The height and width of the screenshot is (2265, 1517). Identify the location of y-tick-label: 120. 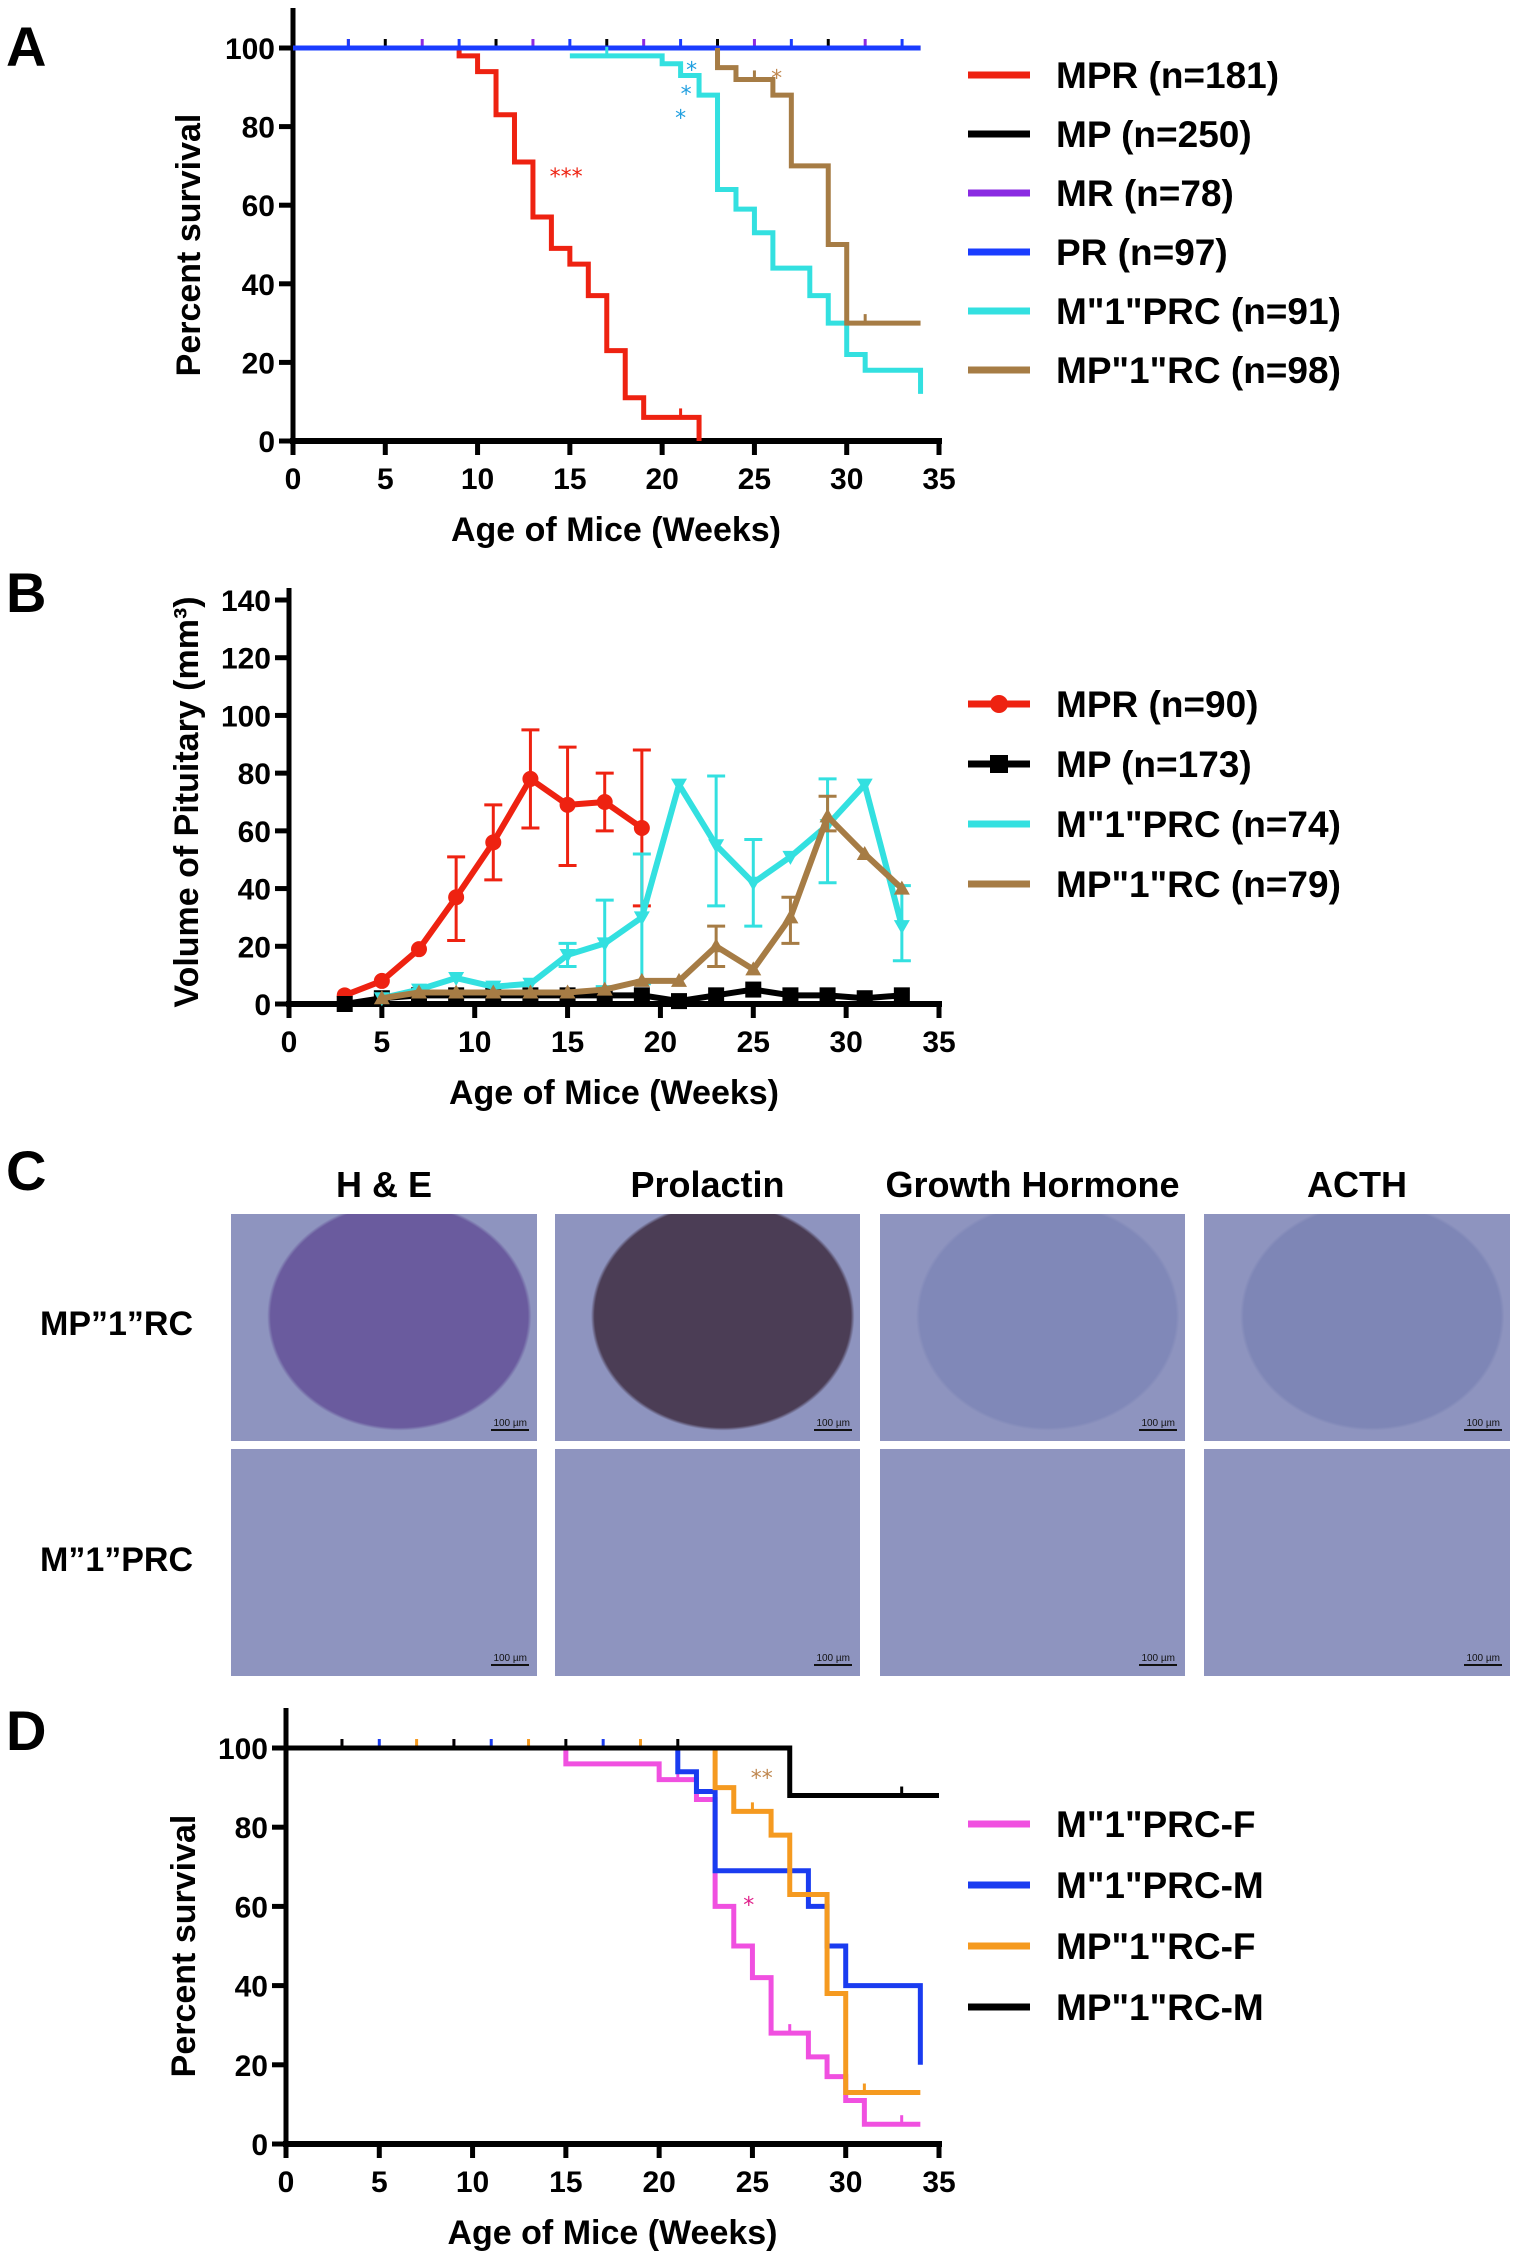
(246, 659).